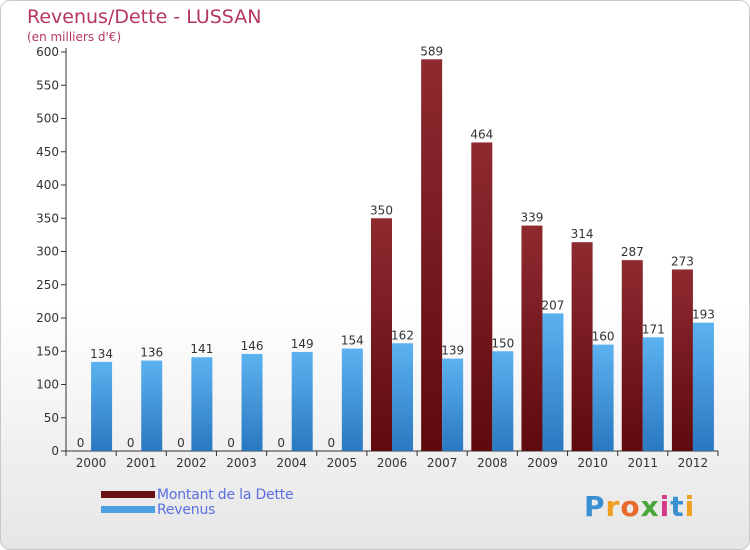 The height and width of the screenshot is (550, 750). What do you see at coordinates (51, 418) in the screenshot?
I see `y-tick-label: 50` at bounding box center [51, 418].